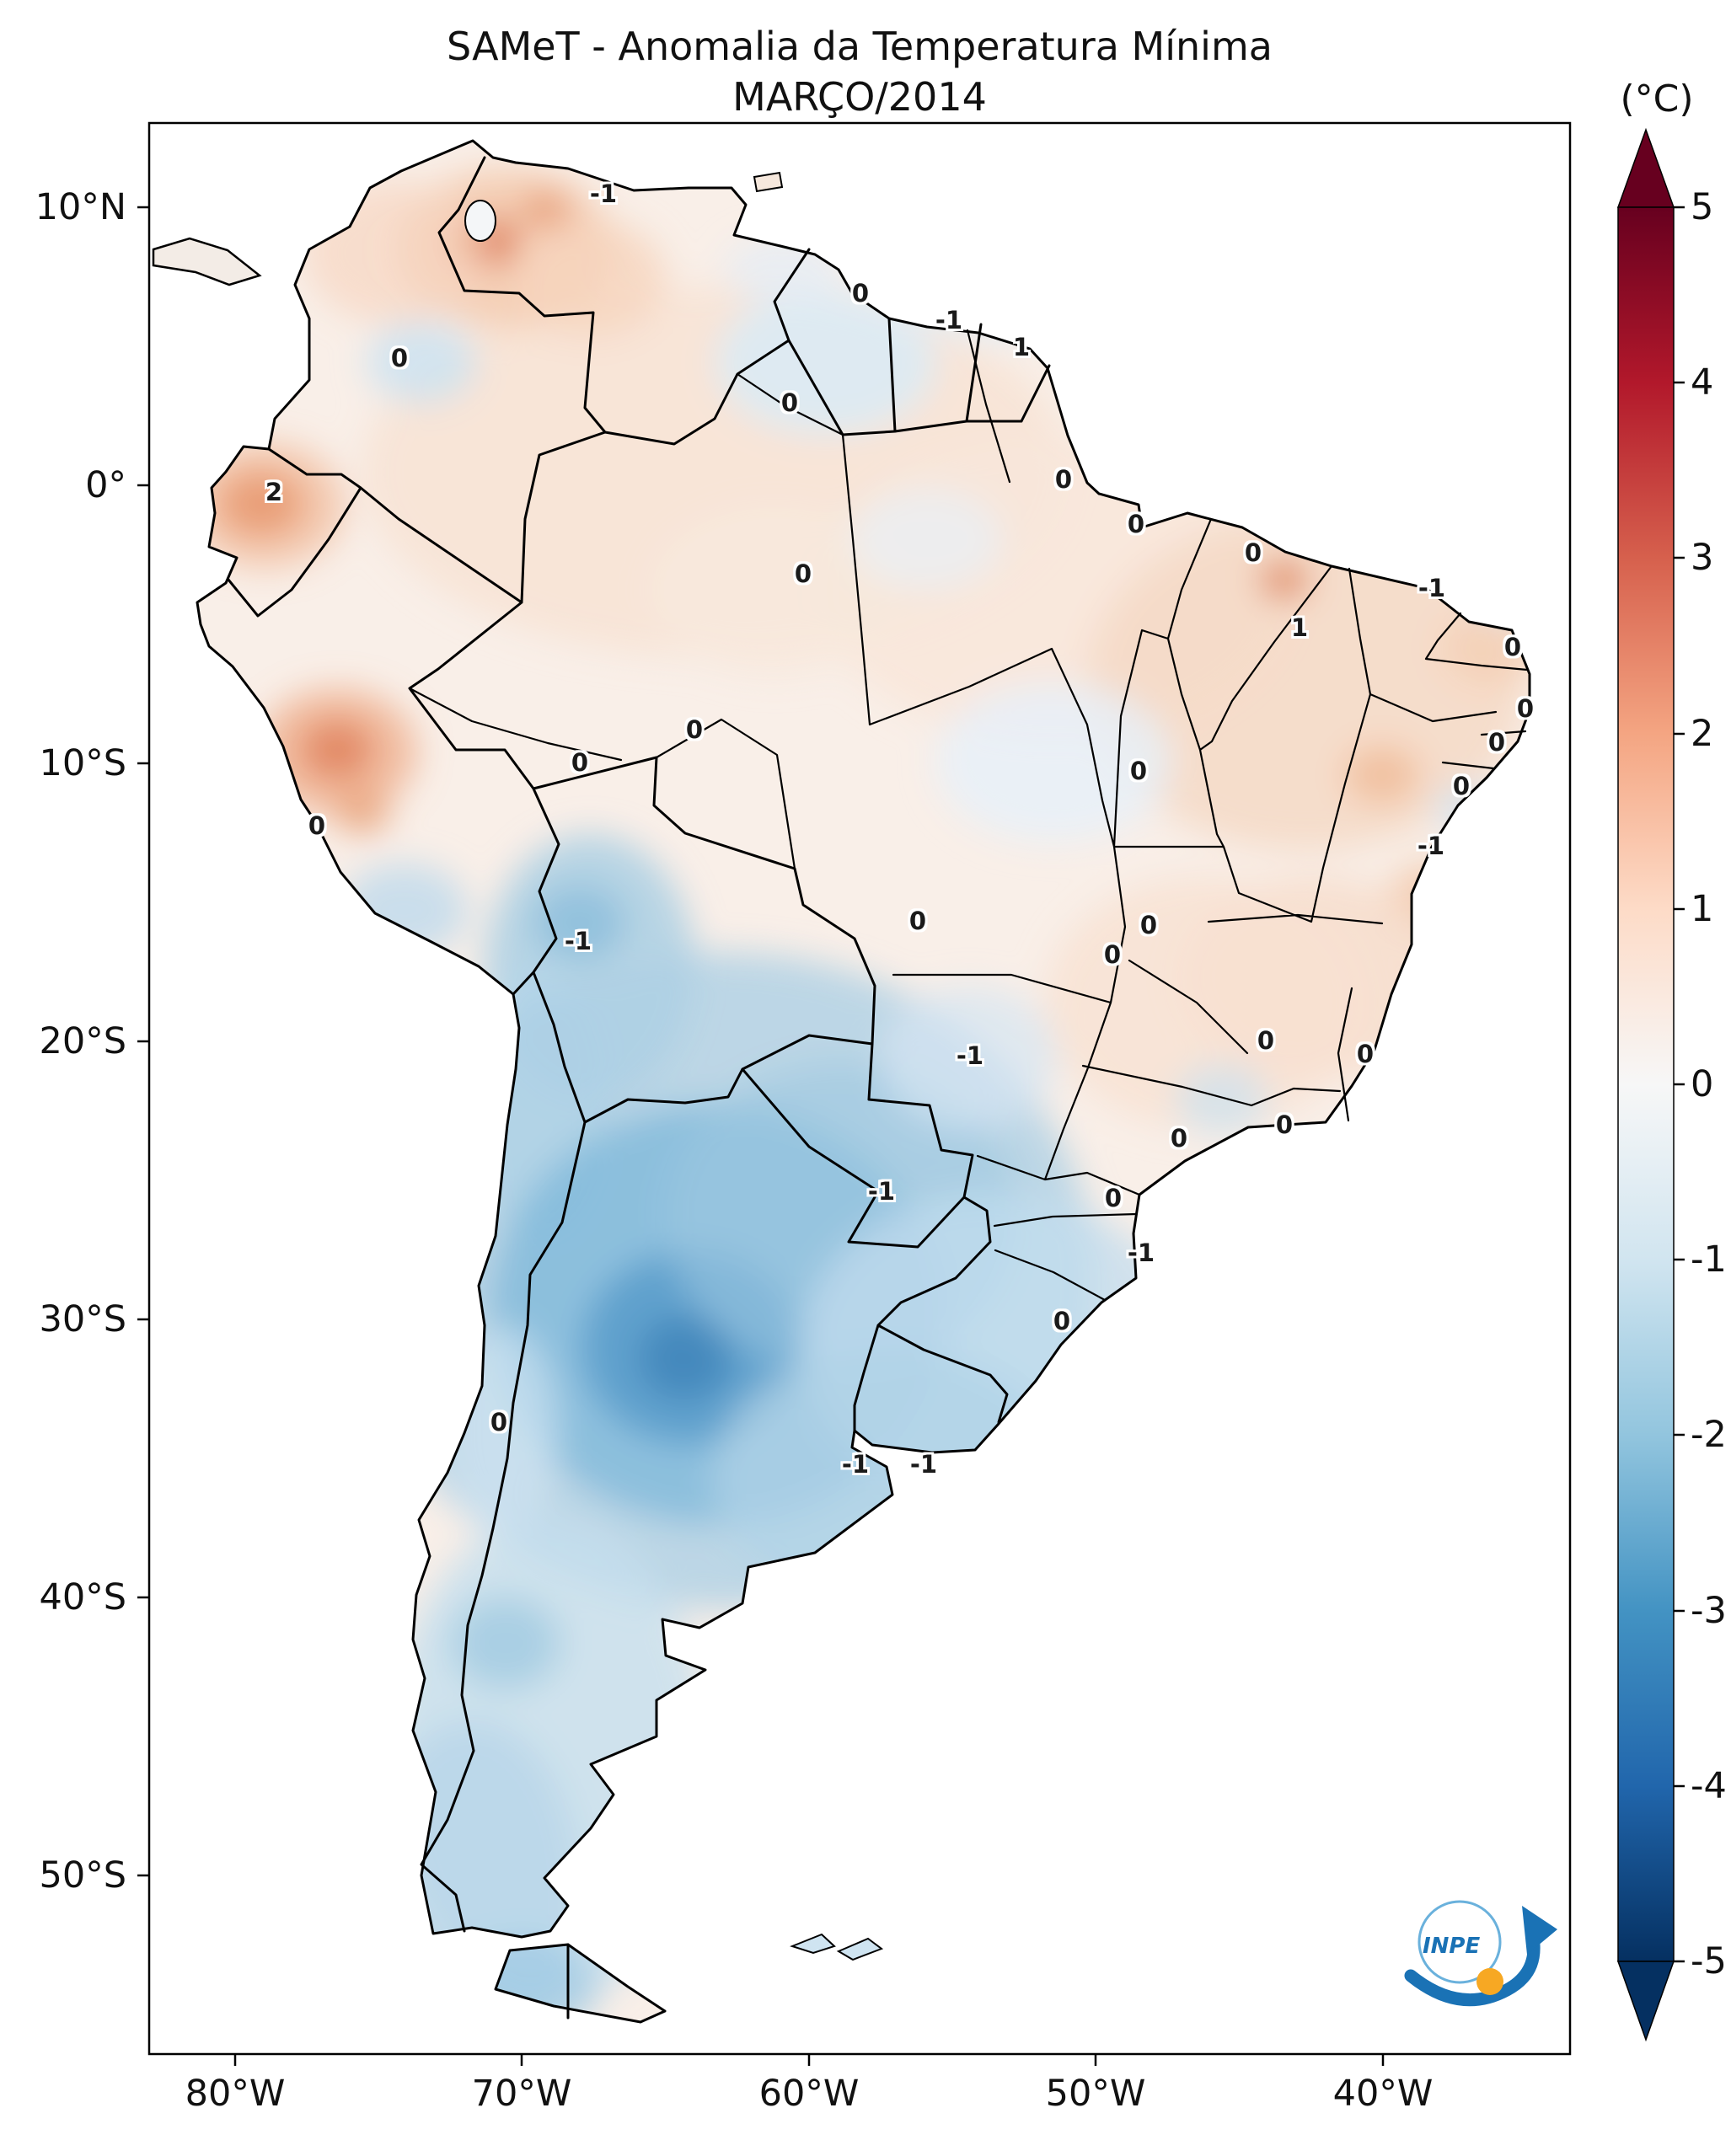 This screenshot has height=2156, width=1731. What do you see at coordinates (521, 2094) in the screenshot?
I see `x-axis-tick-label: 70°W` at bounding box center [521, 2094].